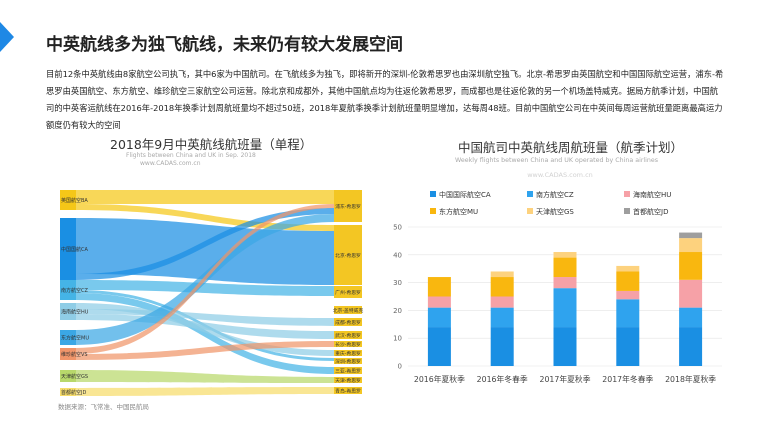 This screenshot has height=429, width=762. What do you see at coordinates (74, 290) in the screenshot?
I see `sankey-source-label-2: 南方航空CZ` at bounding box center [74, 290].